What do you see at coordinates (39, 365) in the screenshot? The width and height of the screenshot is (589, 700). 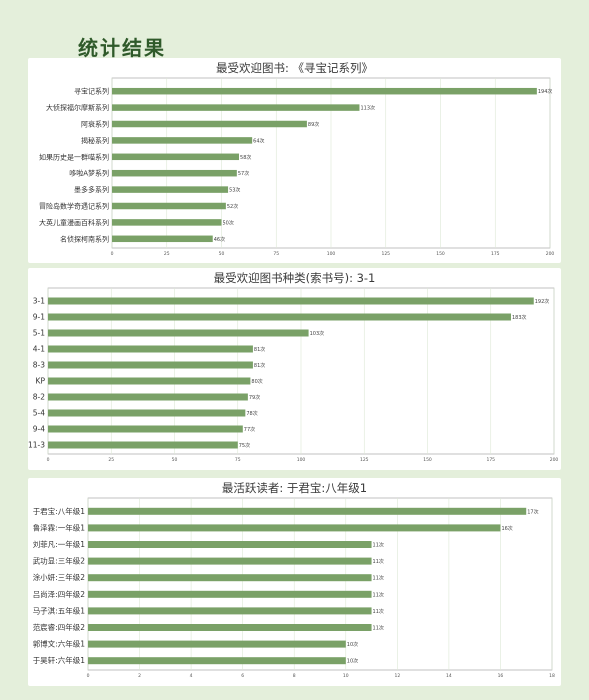 I see `category-label: 8-3` at bounding box center [39, 365].